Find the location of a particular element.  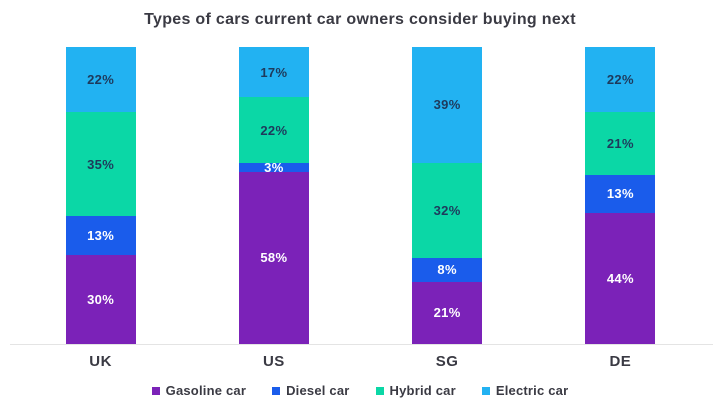

segment-electric-car-uk: 22% is located at coordinates (100, 80).